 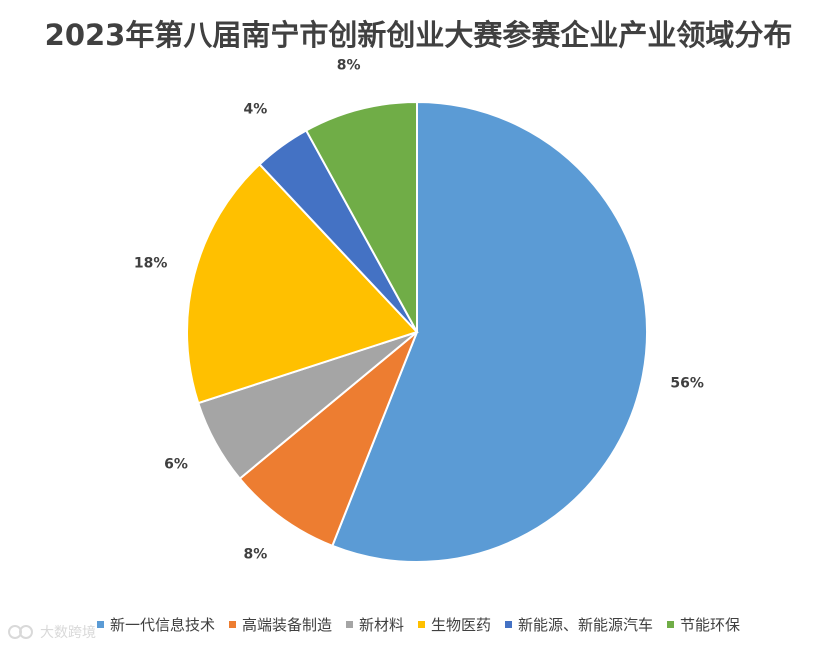 What do you see at coordinates (151, 264) in the screenshot?
I see `slice-percent-label: 18%` at bounding box center [151, 264].